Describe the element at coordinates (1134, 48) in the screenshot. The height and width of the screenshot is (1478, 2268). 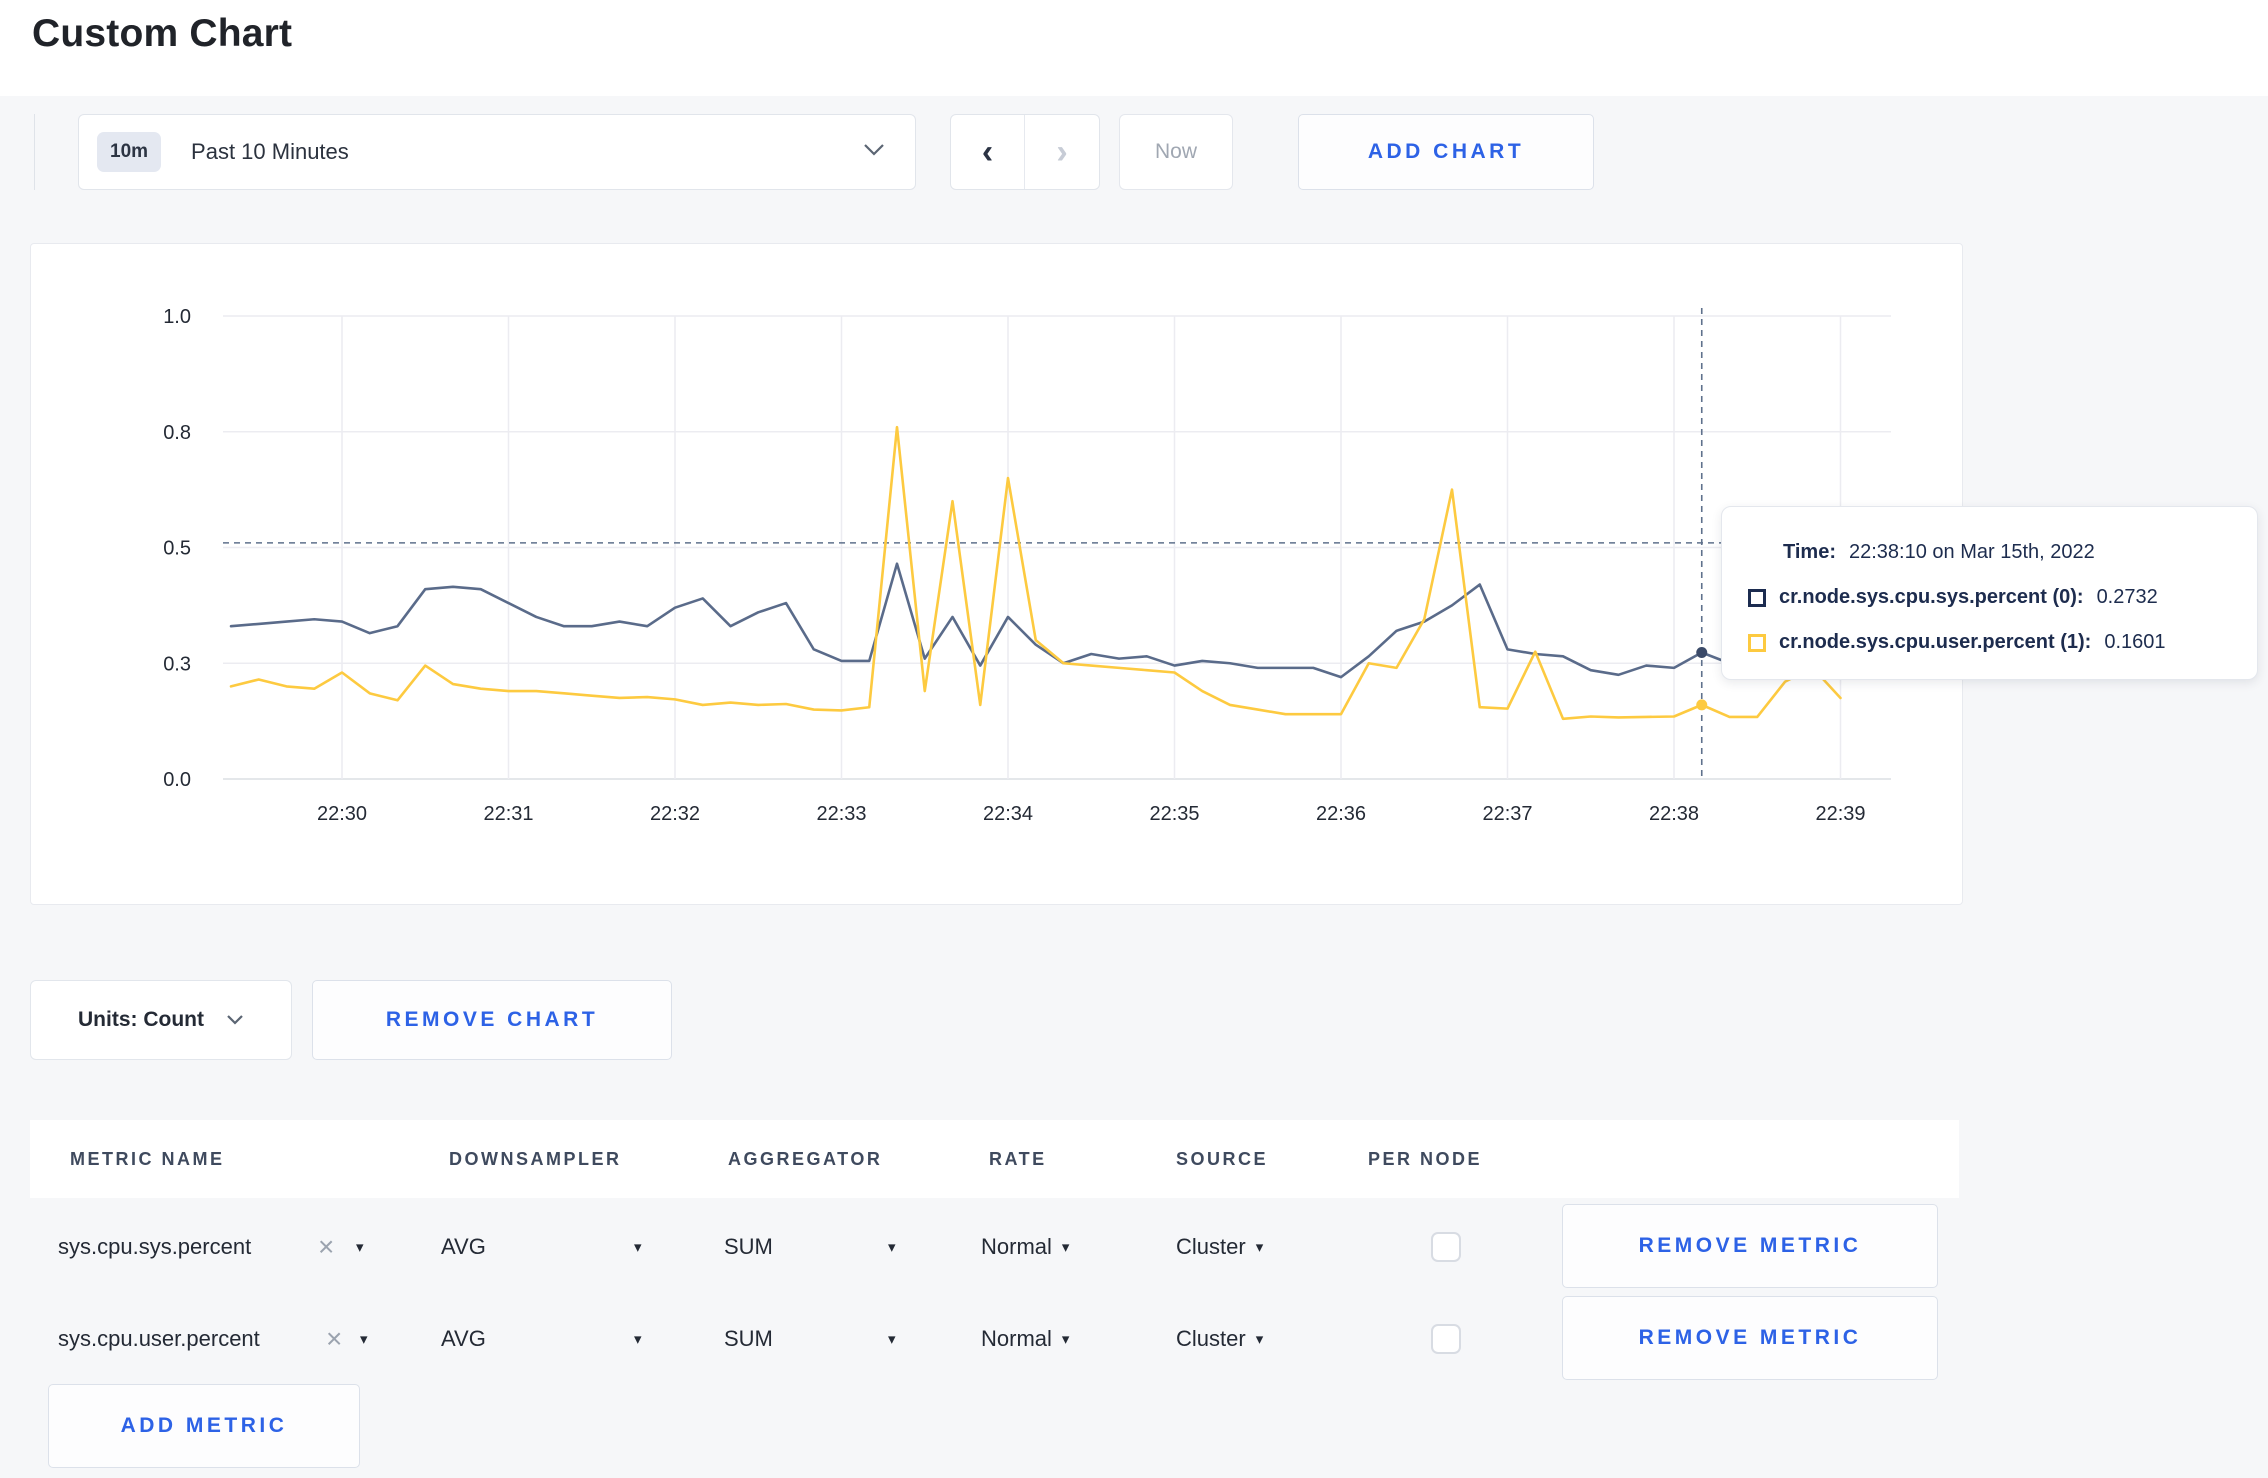
I see `page-header: Custom Chart` at that location.